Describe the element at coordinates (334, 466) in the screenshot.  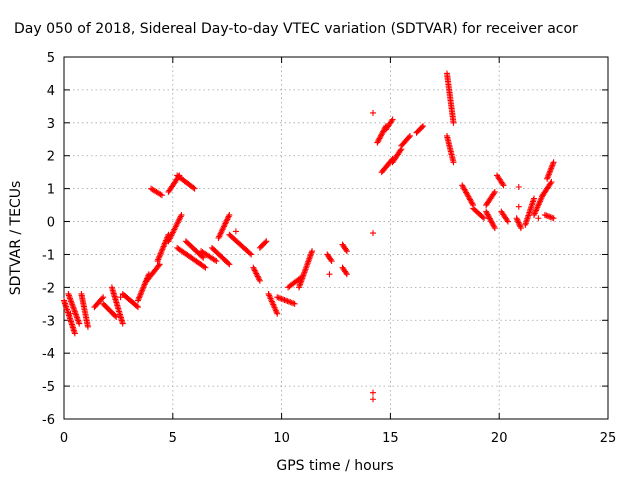
I see `x-axis-label: GPS time / hours` at that location.